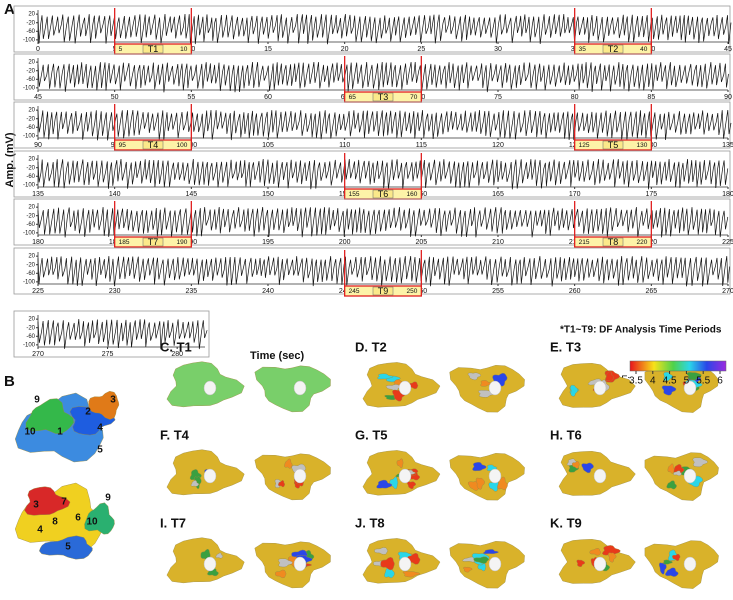 This screenshot has height=600, width=733. Describe the element at coordinates (38, 145) in the screenshot. I see `x-tick-label: 90` at that location.